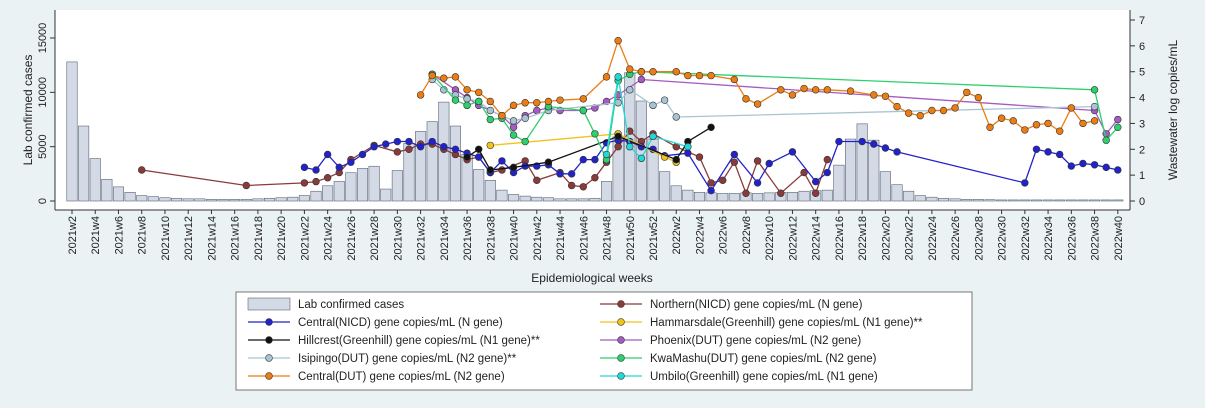 This screenshot has width=1205, height=408. Describe the element at coordinates (584, 238) in the screenshot. I see `x-tick-label: 2021w46` at that location.